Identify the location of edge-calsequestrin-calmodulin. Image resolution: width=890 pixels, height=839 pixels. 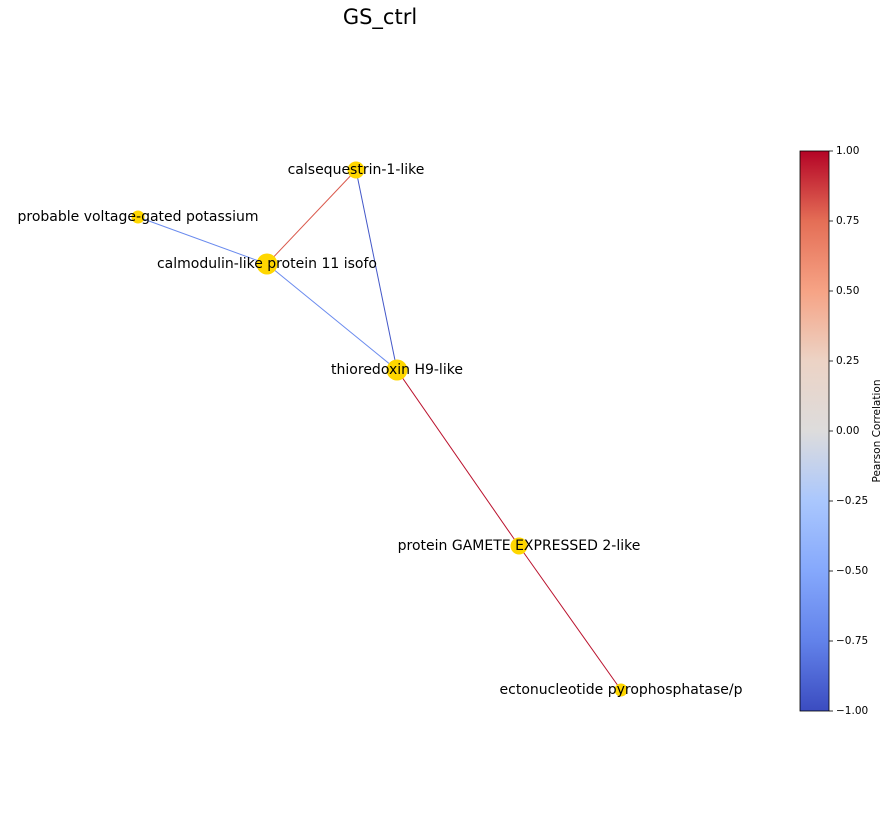
(311, 217).